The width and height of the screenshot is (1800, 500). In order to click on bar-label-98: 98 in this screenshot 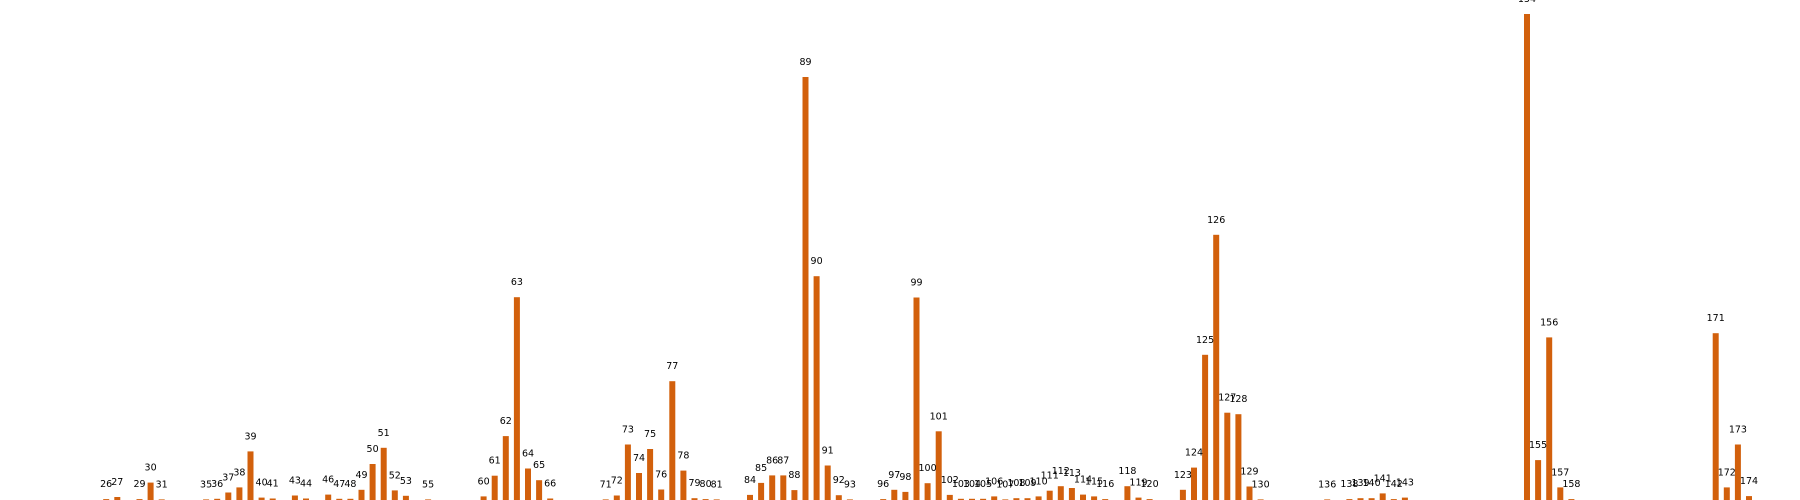, I will do `click(905, 477)`.